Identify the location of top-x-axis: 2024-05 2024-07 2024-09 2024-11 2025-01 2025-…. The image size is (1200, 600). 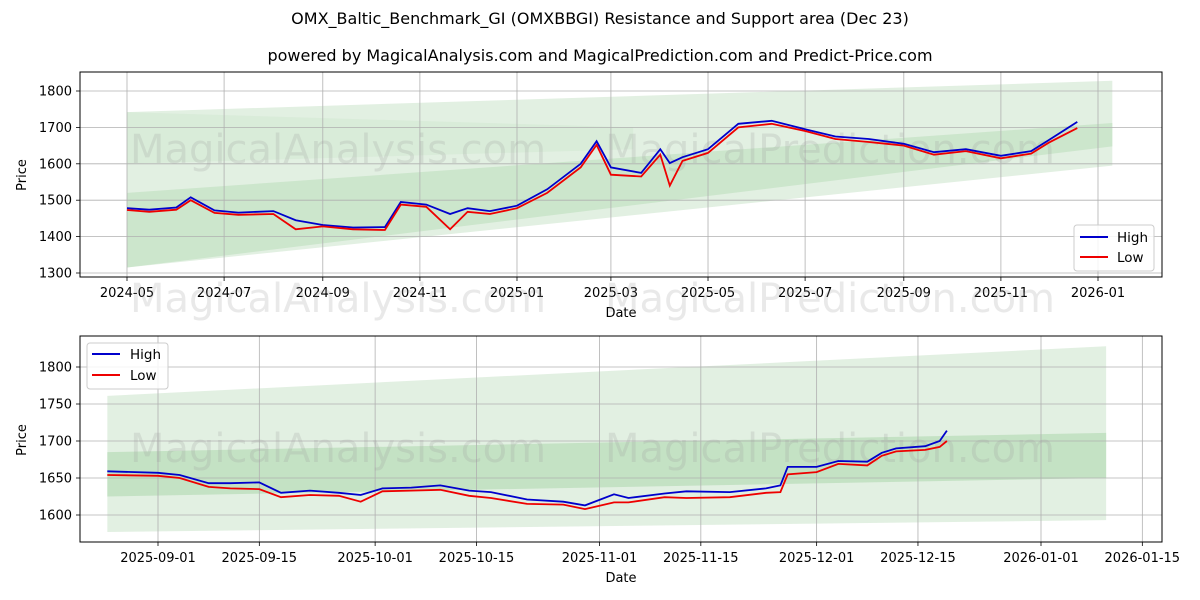
(612, 289).